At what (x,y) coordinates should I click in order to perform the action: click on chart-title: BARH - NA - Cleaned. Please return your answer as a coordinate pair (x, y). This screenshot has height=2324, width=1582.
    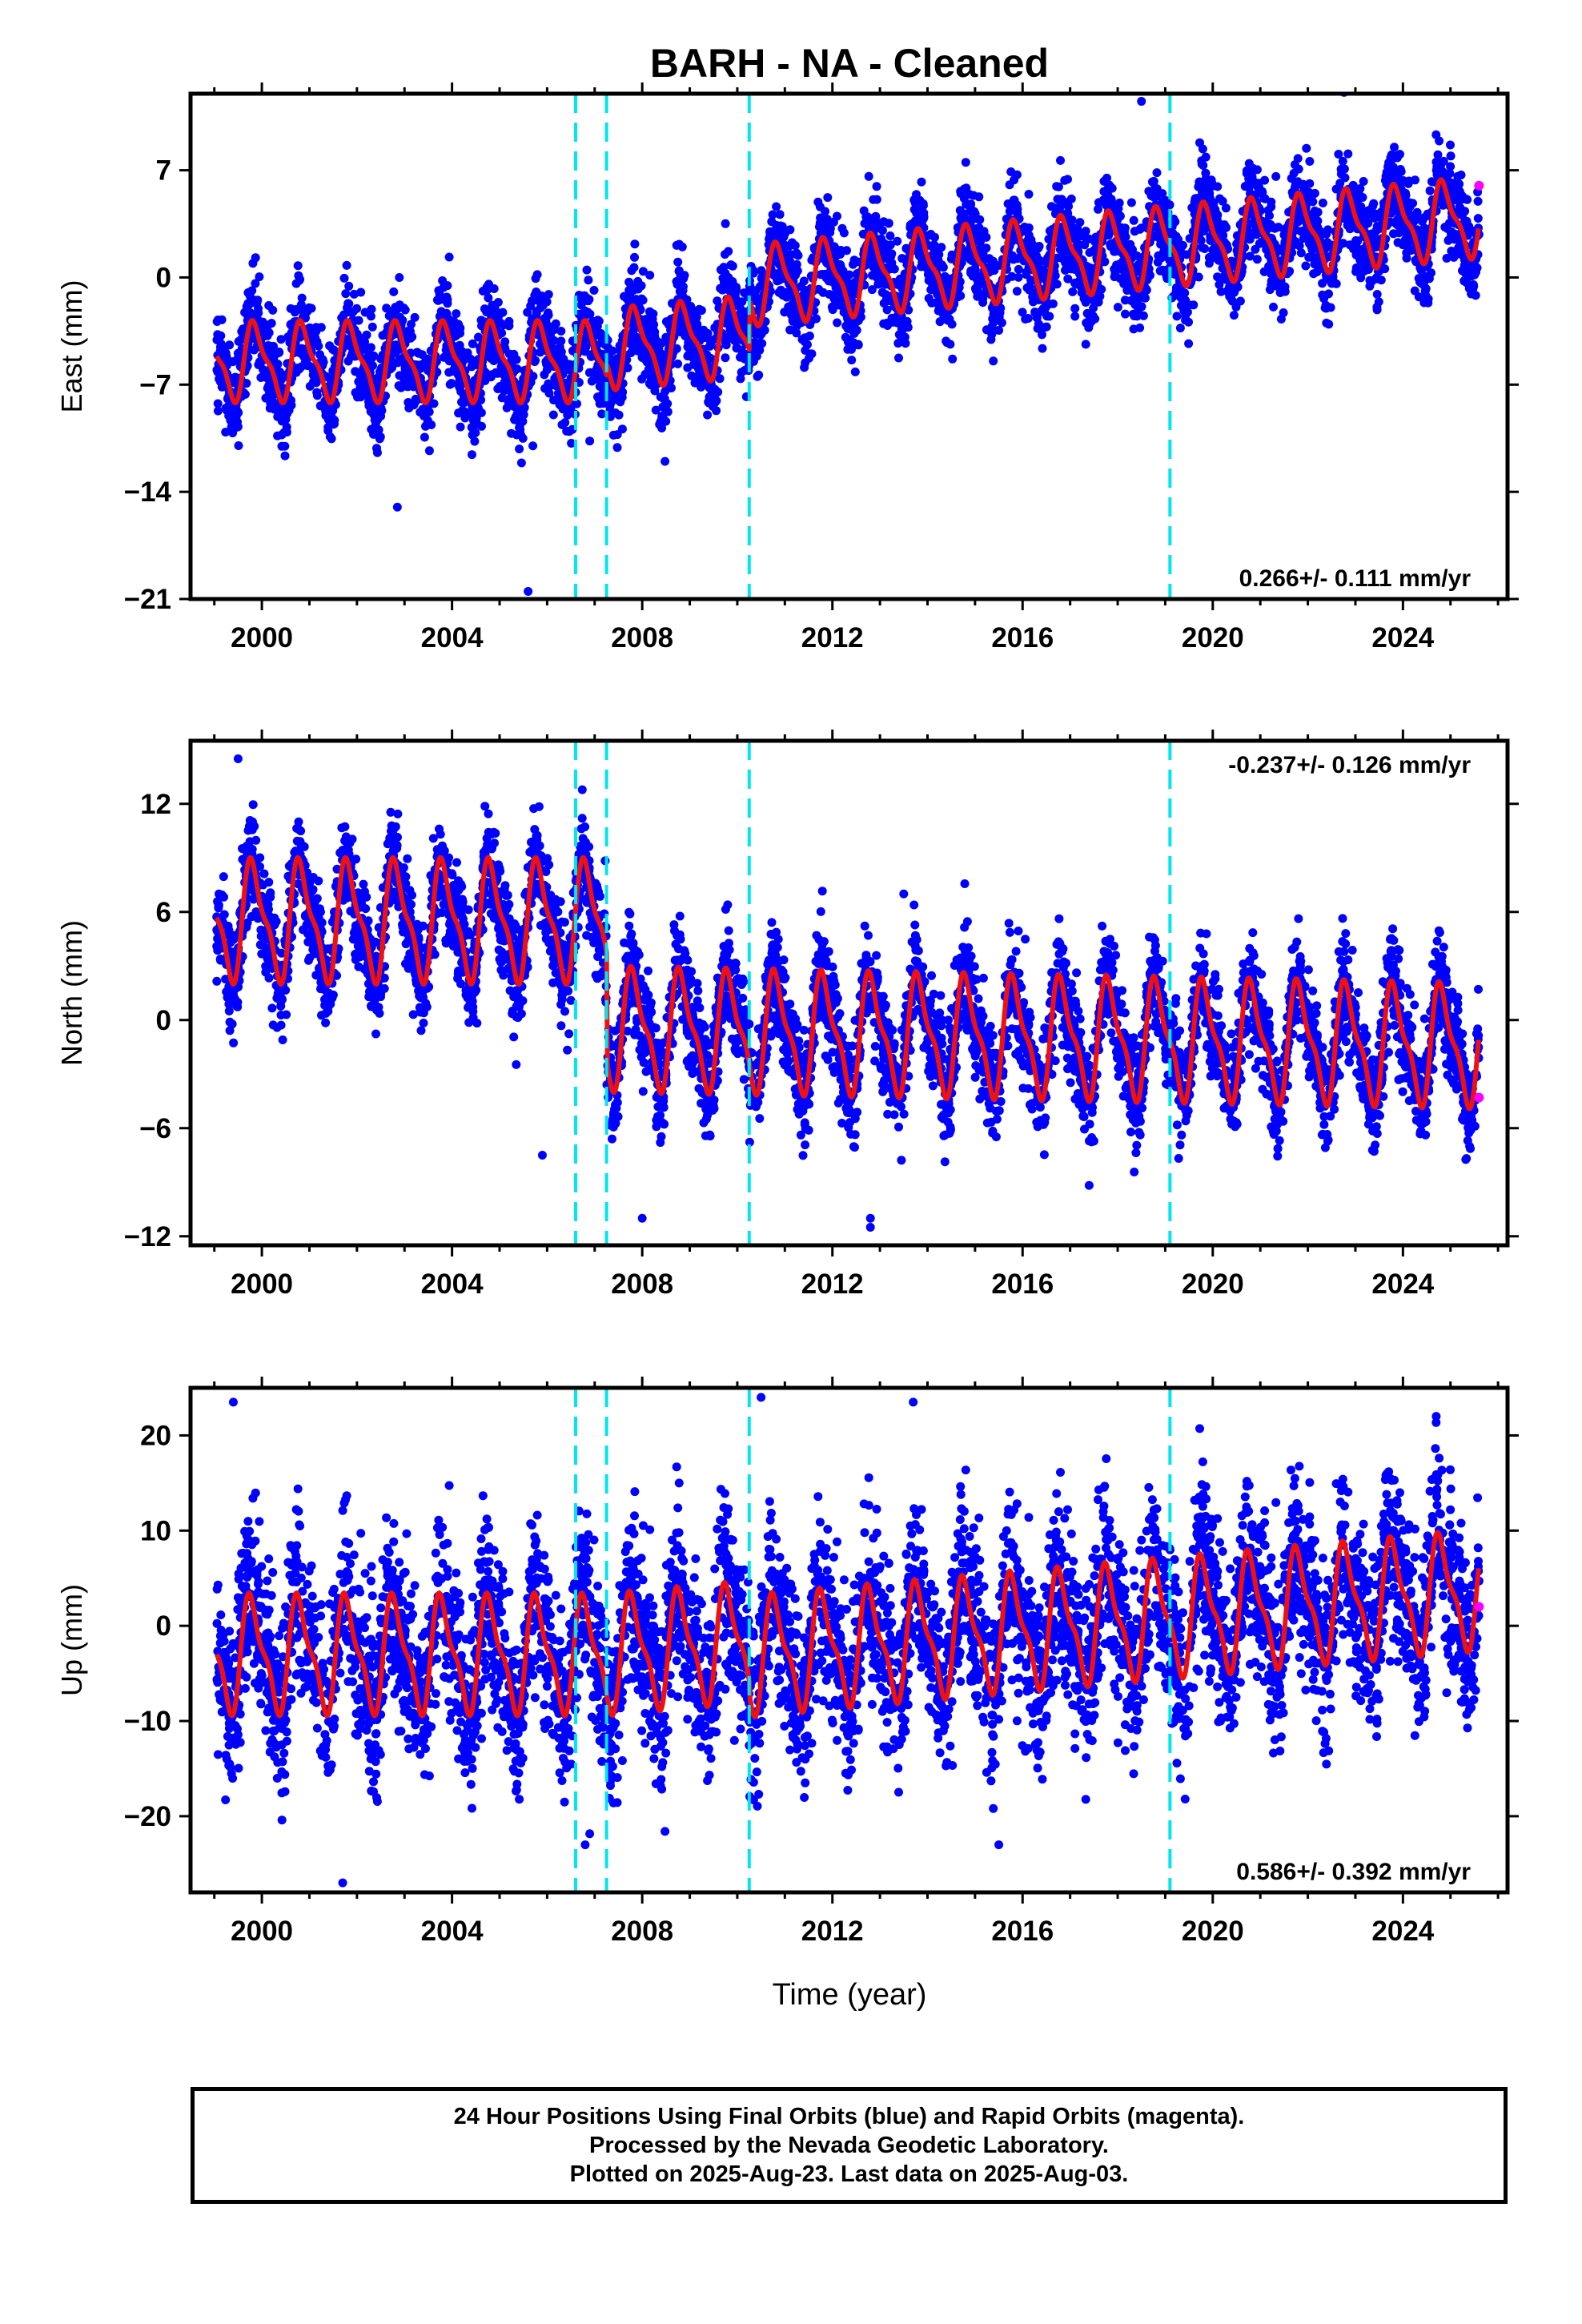
    Looking at the image, I should click on (849, 63).